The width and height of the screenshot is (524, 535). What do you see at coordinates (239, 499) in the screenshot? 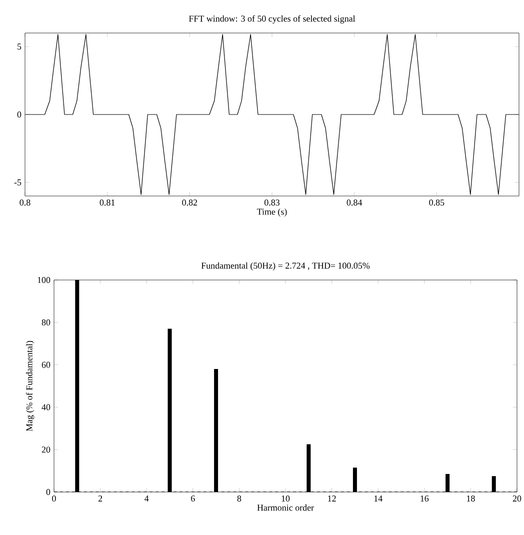
I see `x-tick-label: 8` at bounding box center [239, 499].